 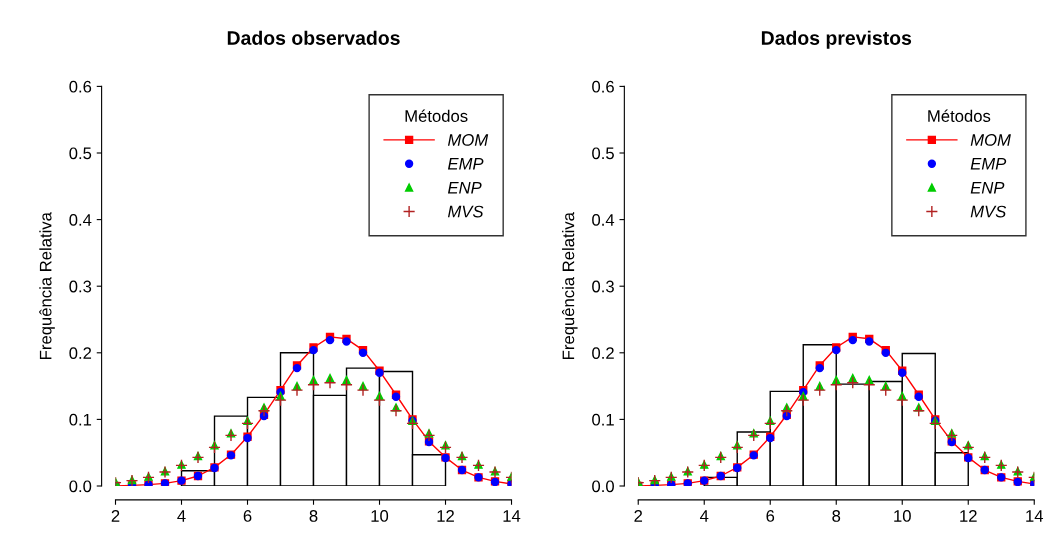 What do you see at coordinates (313, 37) in the screenshot?
I see `chart-title: Dados observados` at bounding box center [313, 37].